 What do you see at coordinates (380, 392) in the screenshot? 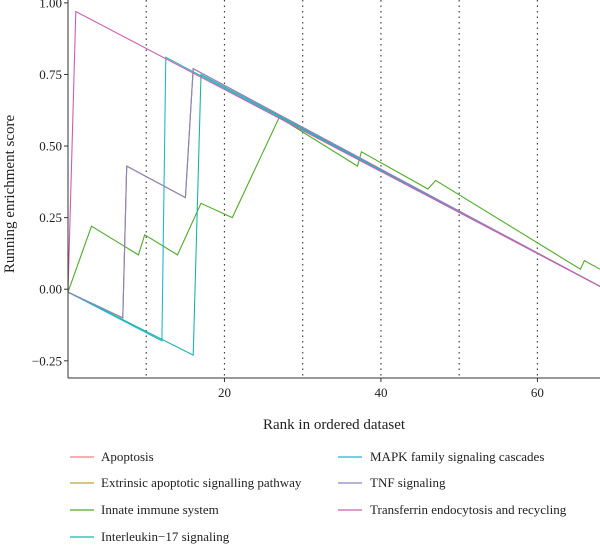
I see `x-tick-label: 40` at bounding box center [380, 392].